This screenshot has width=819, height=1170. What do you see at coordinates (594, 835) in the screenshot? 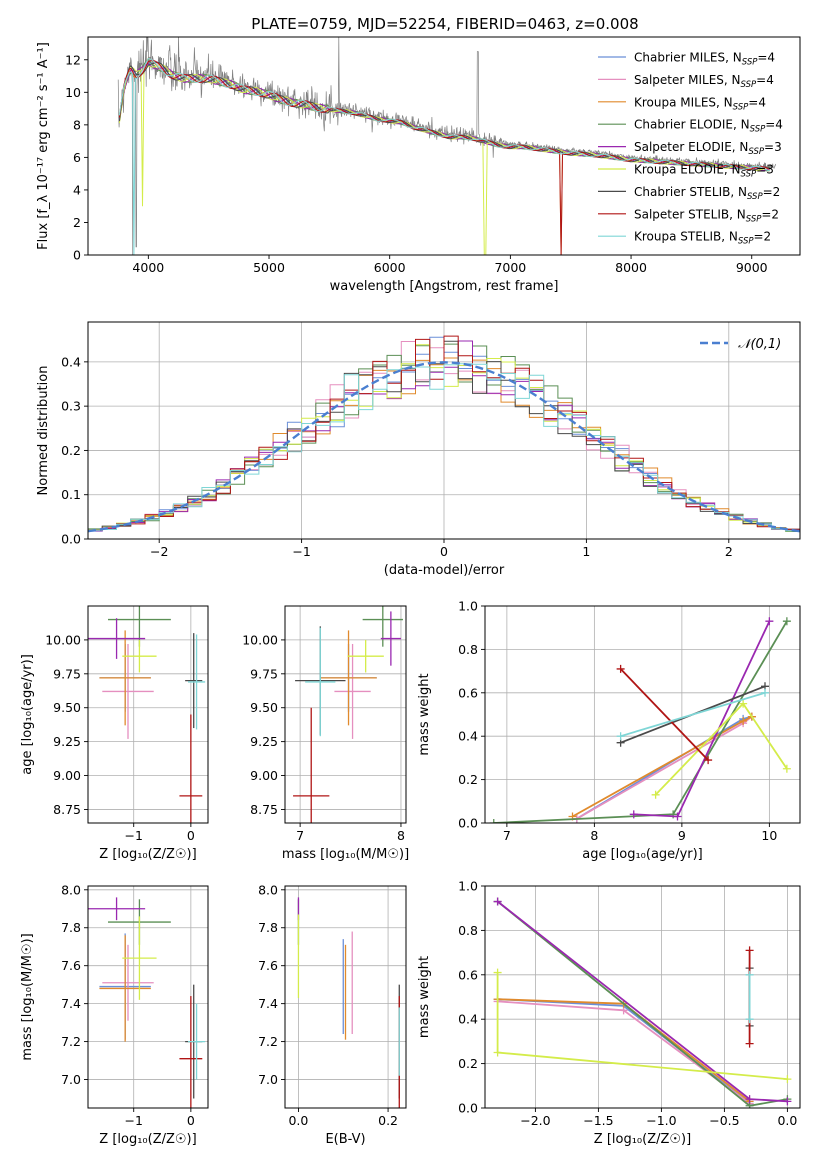
I see `x-tick-label: 8` at bounding box center [594, 835].